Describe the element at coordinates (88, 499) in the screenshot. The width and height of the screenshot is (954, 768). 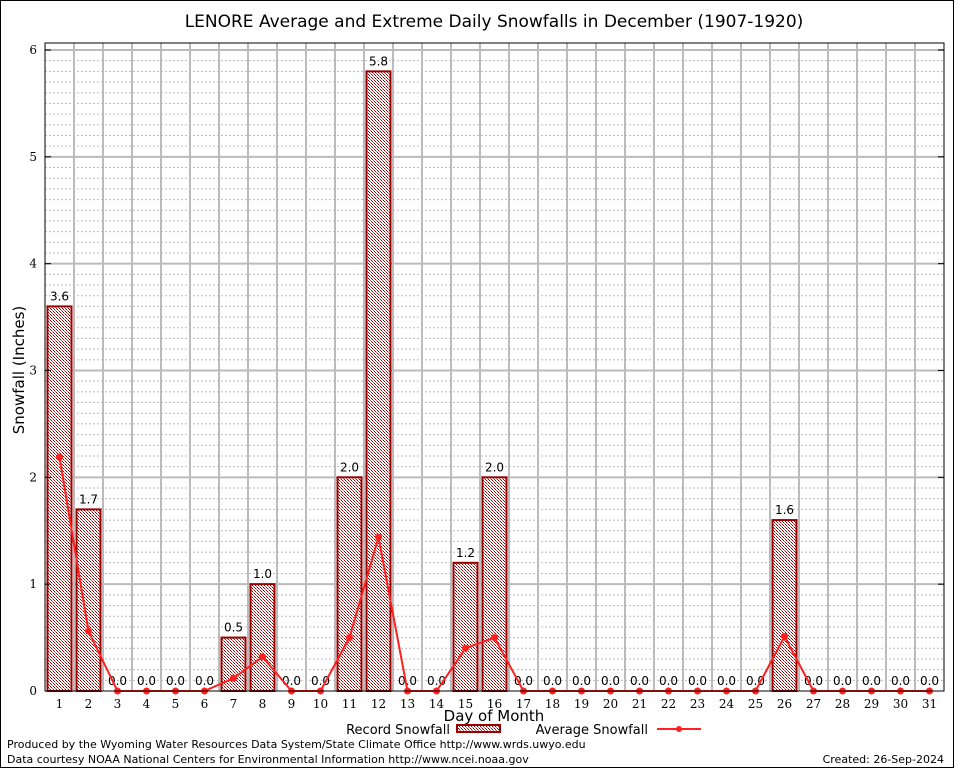
I see `bar-data-label: 1.7` at that location.